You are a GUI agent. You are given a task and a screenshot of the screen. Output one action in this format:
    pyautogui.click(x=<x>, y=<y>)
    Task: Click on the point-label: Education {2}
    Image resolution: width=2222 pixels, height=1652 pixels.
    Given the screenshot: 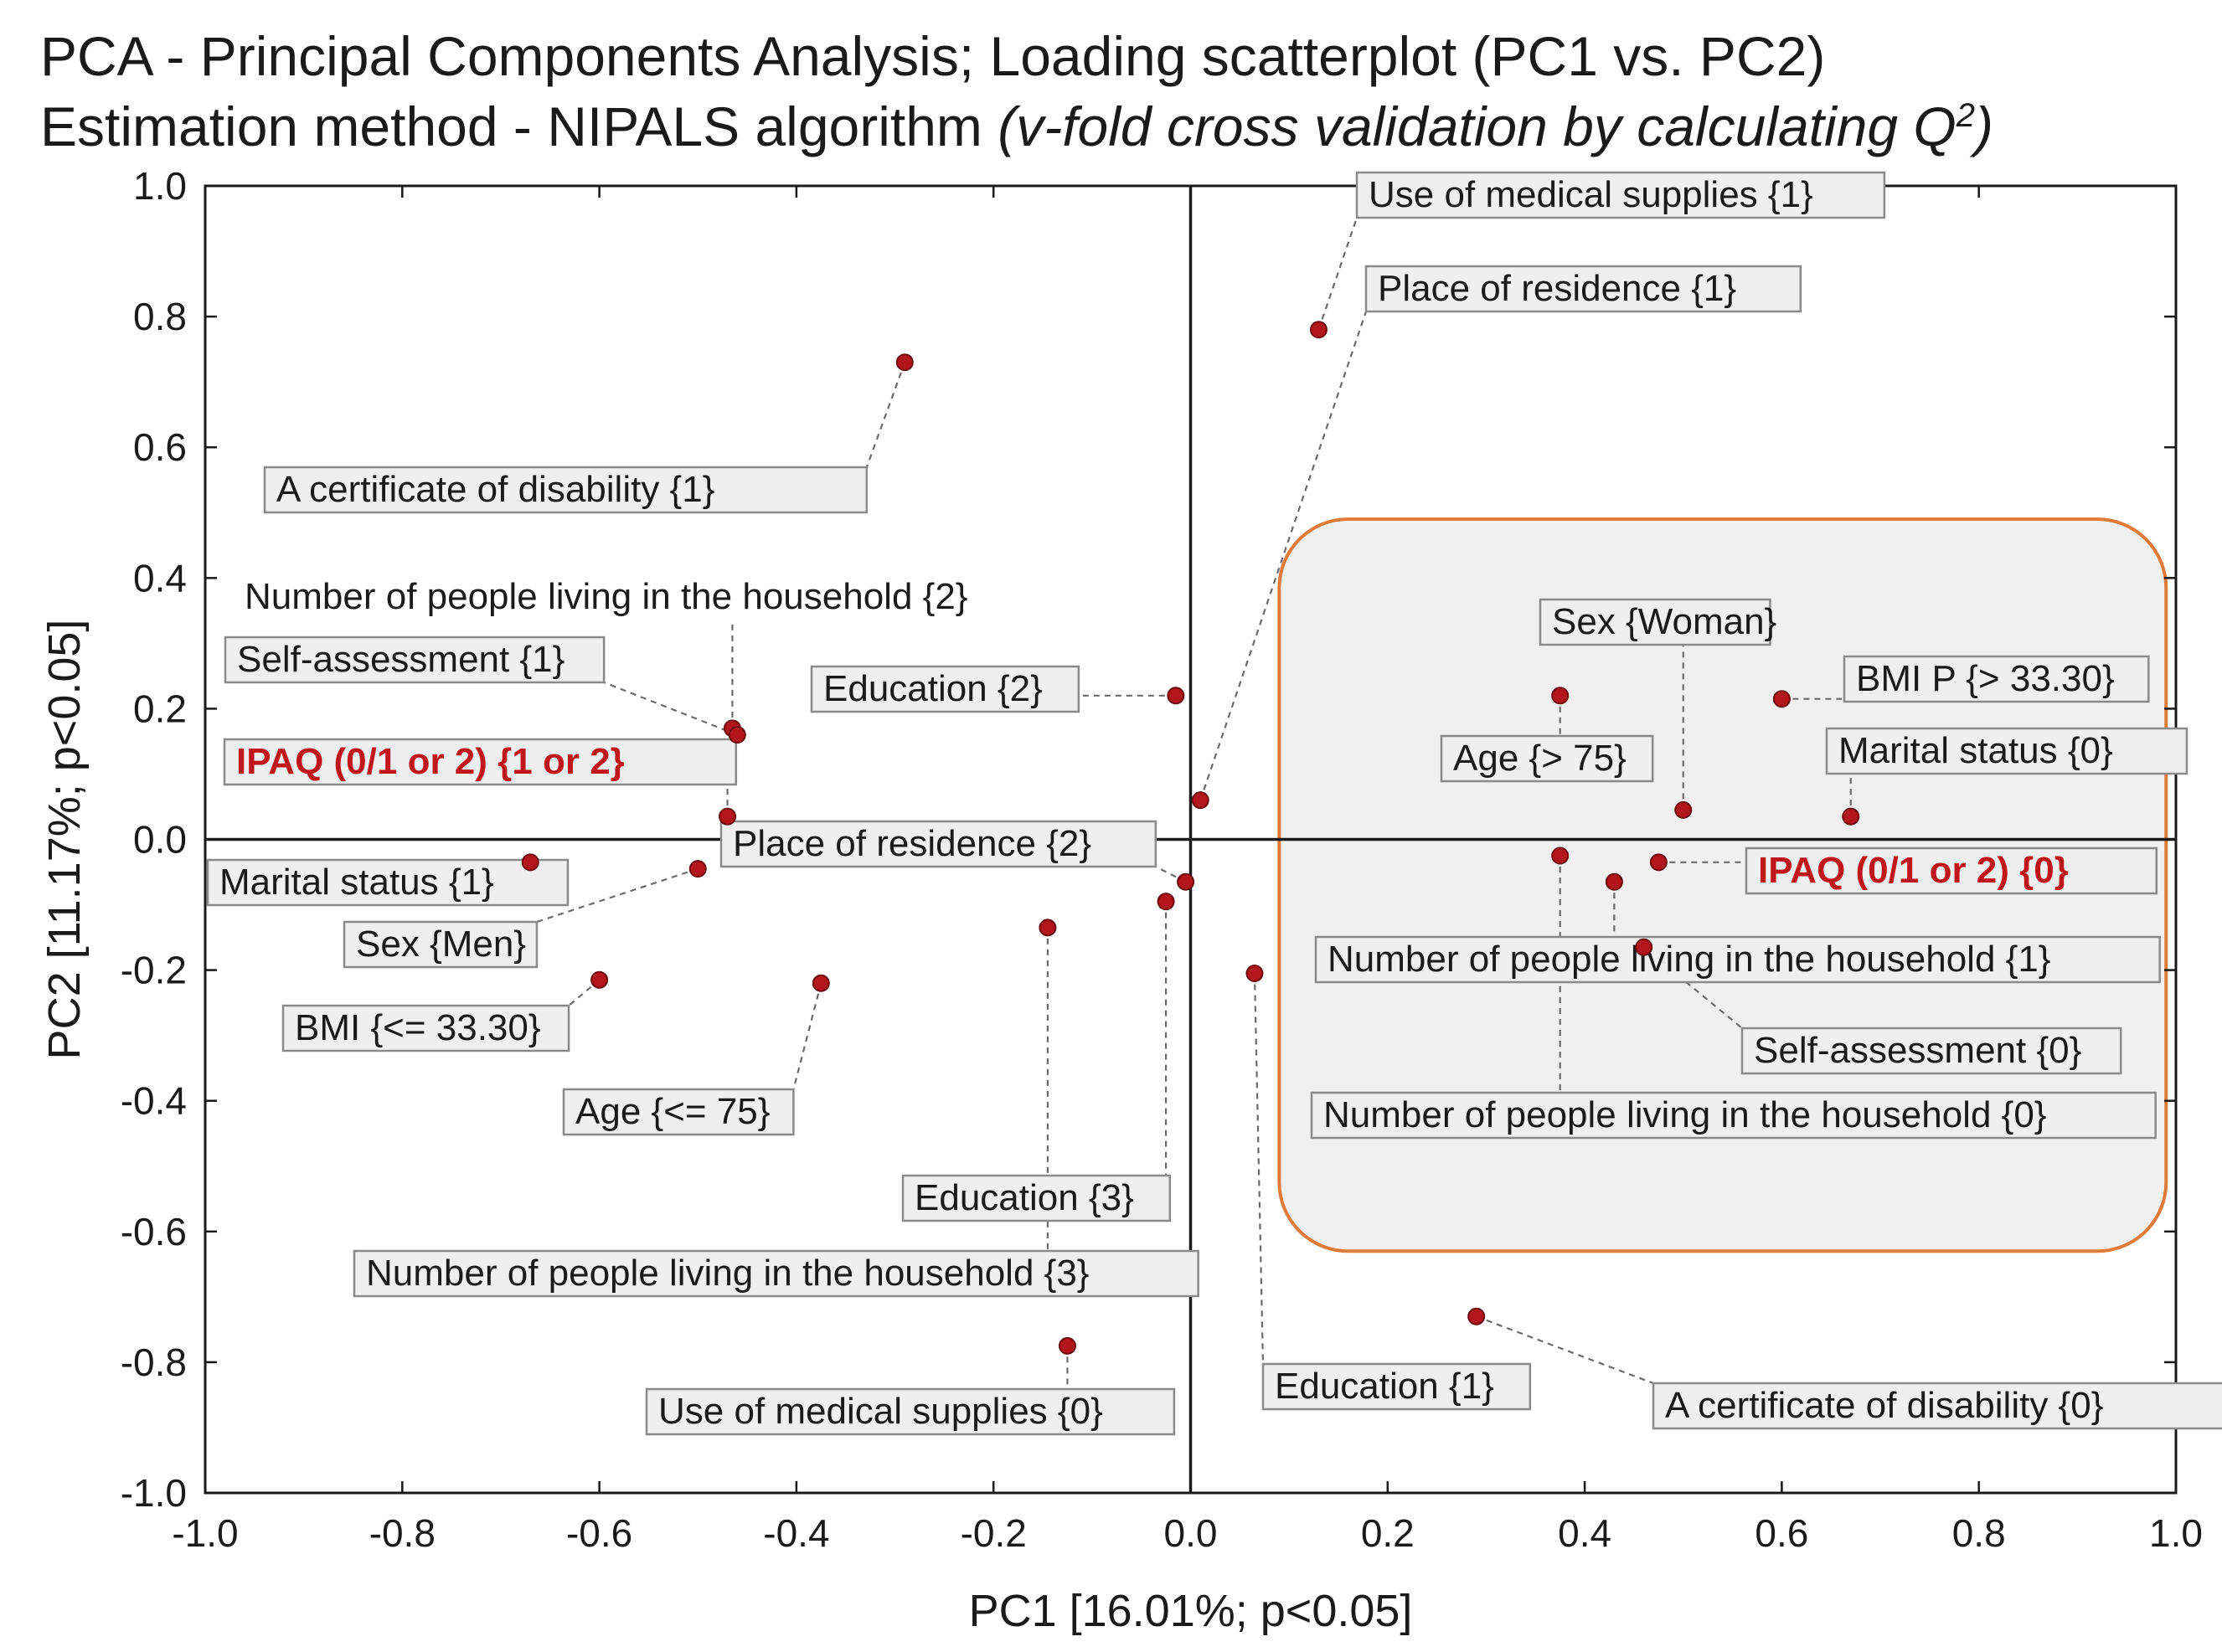 What is the action you would take?
    pyautogui.click(x=945, y=689)
    